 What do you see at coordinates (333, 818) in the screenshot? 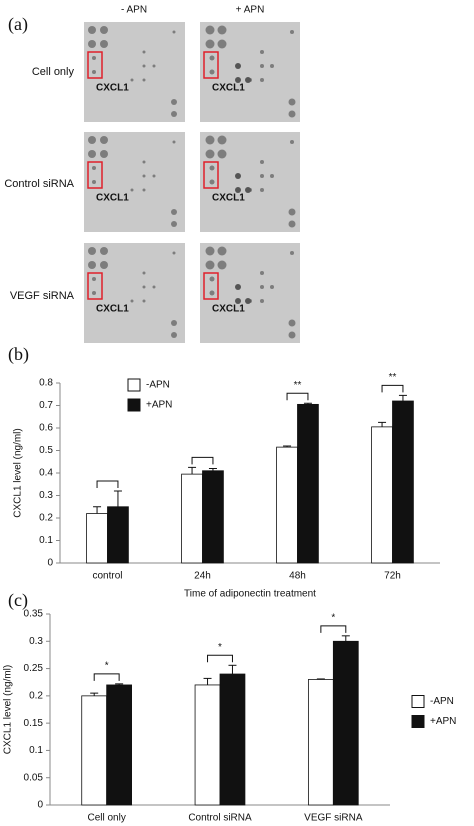
I see `x-tick-label: VEGF siRNA` at bounding box center [333, 818].